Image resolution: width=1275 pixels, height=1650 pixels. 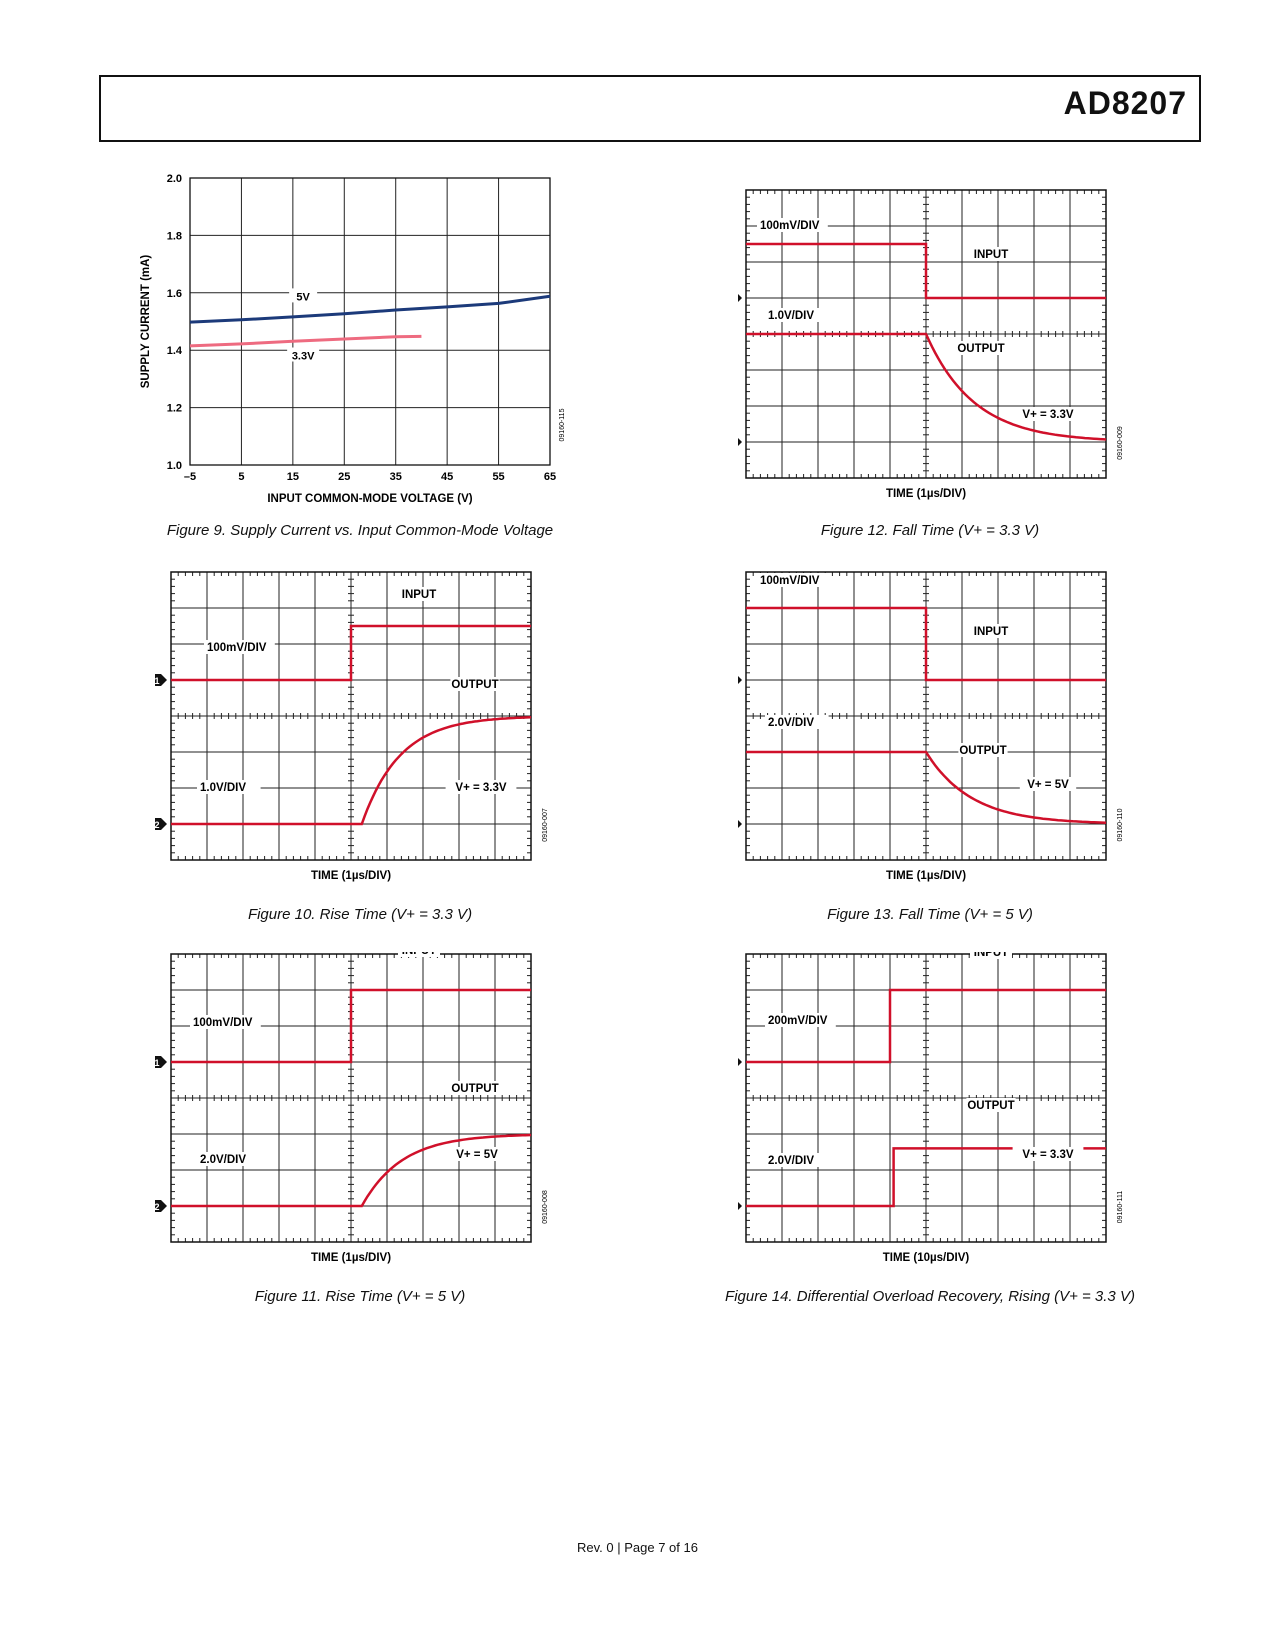 I want to click on figure-12-caption: Figure 12. Fall Time (V+ = 3.3 V), so click(x=930, y=530).